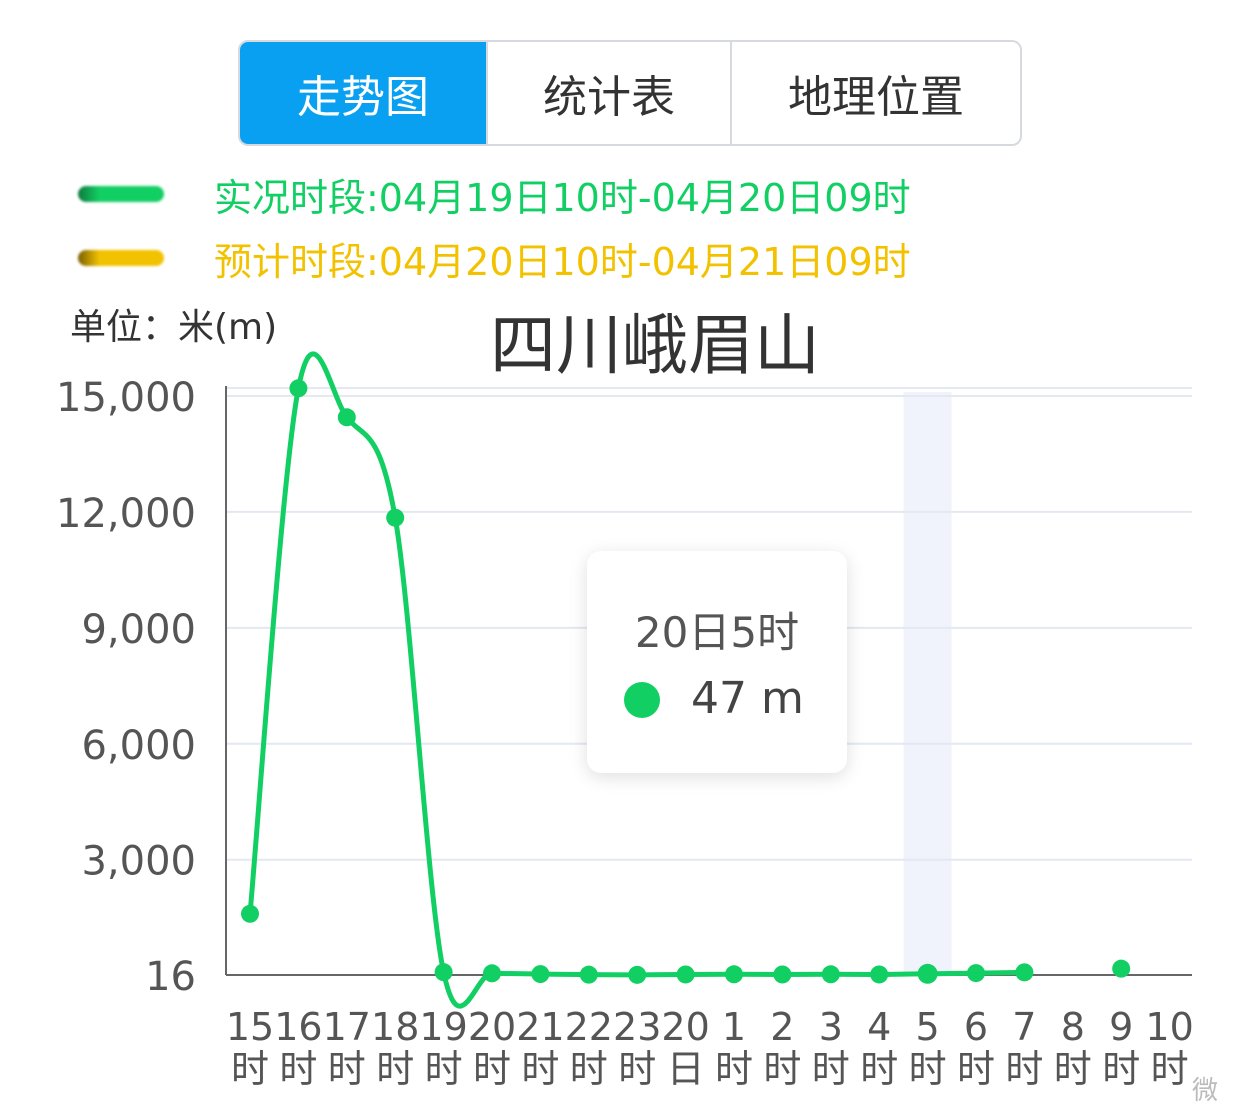 The height and width of the screenshot is (1117, 1260). What do you see at coordinates (928, 1027) in the screenshot?
I see `x-tick-label: 5` at bounding box center [928, 1027].